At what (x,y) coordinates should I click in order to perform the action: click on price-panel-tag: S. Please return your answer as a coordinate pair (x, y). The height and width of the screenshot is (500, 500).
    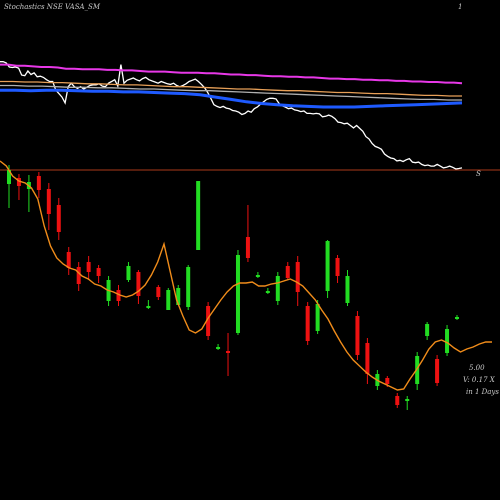
    Looking at the image, I should click on (478, 174).